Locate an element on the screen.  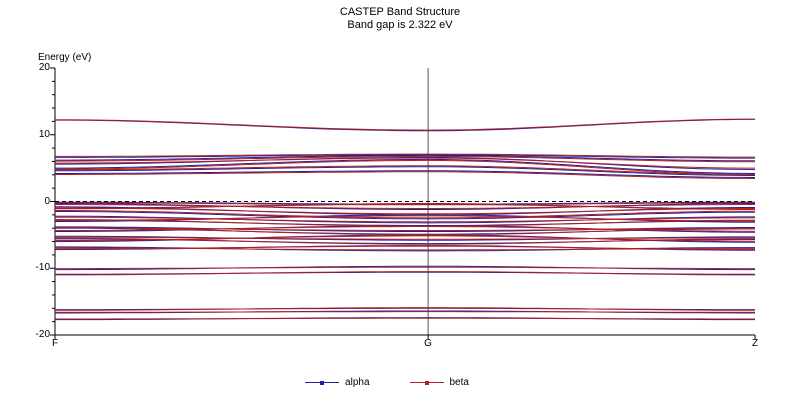
y-axis-label: Energy (eV) is located at coordinates (65, 57).